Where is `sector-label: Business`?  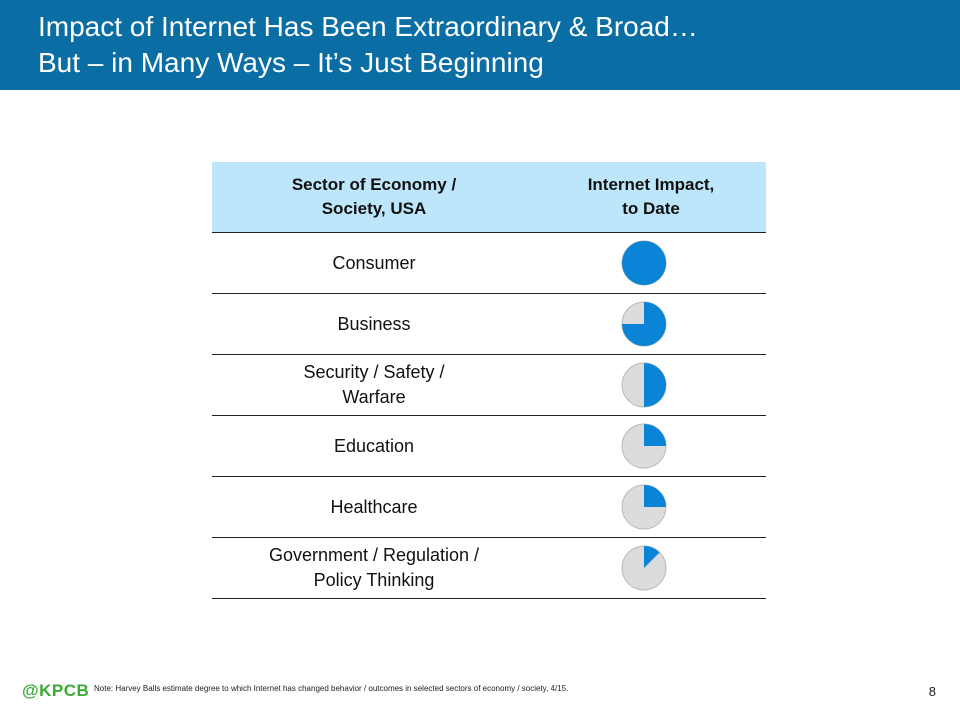 sector-label: Business is located at coordinates (374, 323).